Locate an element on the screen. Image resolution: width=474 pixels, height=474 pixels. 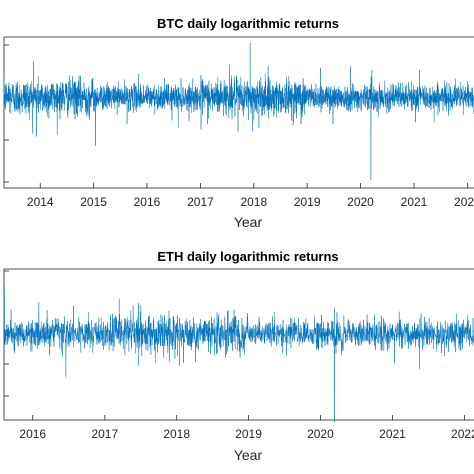
eth-y-axis is located at coordinates (6, 333).